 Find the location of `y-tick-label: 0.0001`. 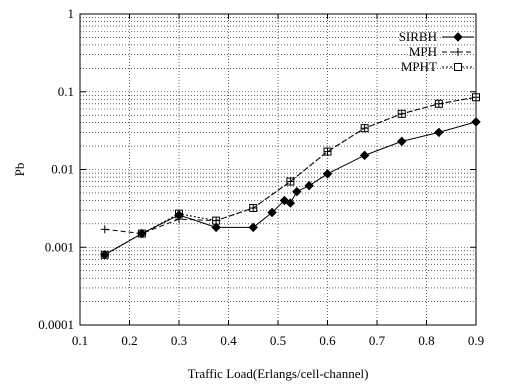

y-tick-label: 0.0001 is located at coordinates (56, 324).